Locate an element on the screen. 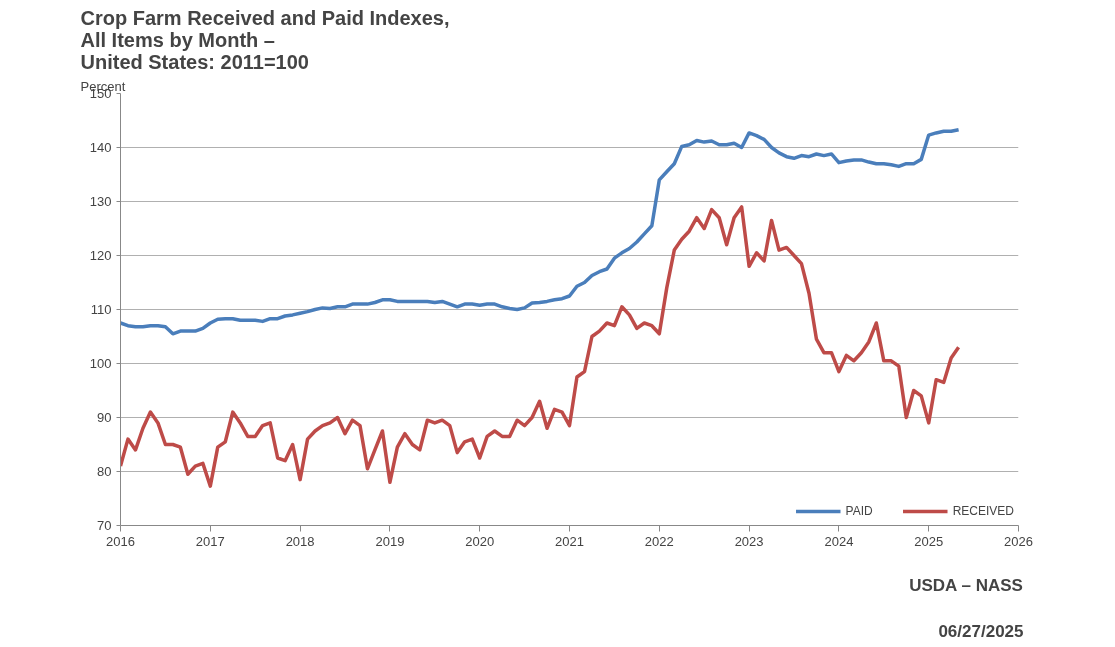  text: USDA – NASS is located at coordinates (966, 585).